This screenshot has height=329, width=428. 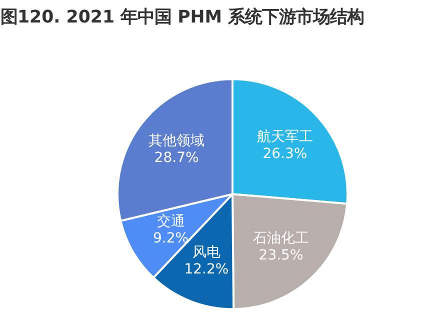 I want to click on data-label: 23.5%, so click(x=281, y=255).